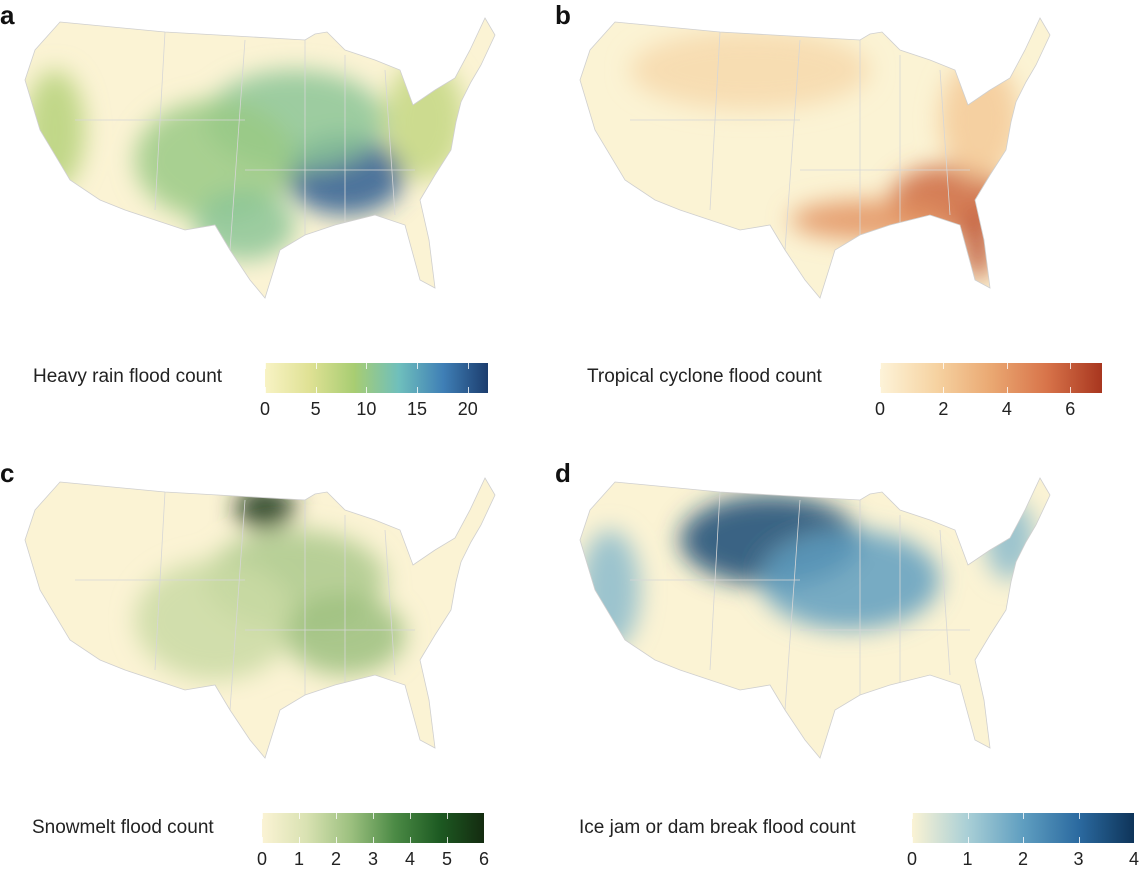 The width and height of the screenshot is (1140, 870). What do you see at coordinates (7, 473) in the screenshot?
I see `panel-letter: c` at bounding box center [7, 473].